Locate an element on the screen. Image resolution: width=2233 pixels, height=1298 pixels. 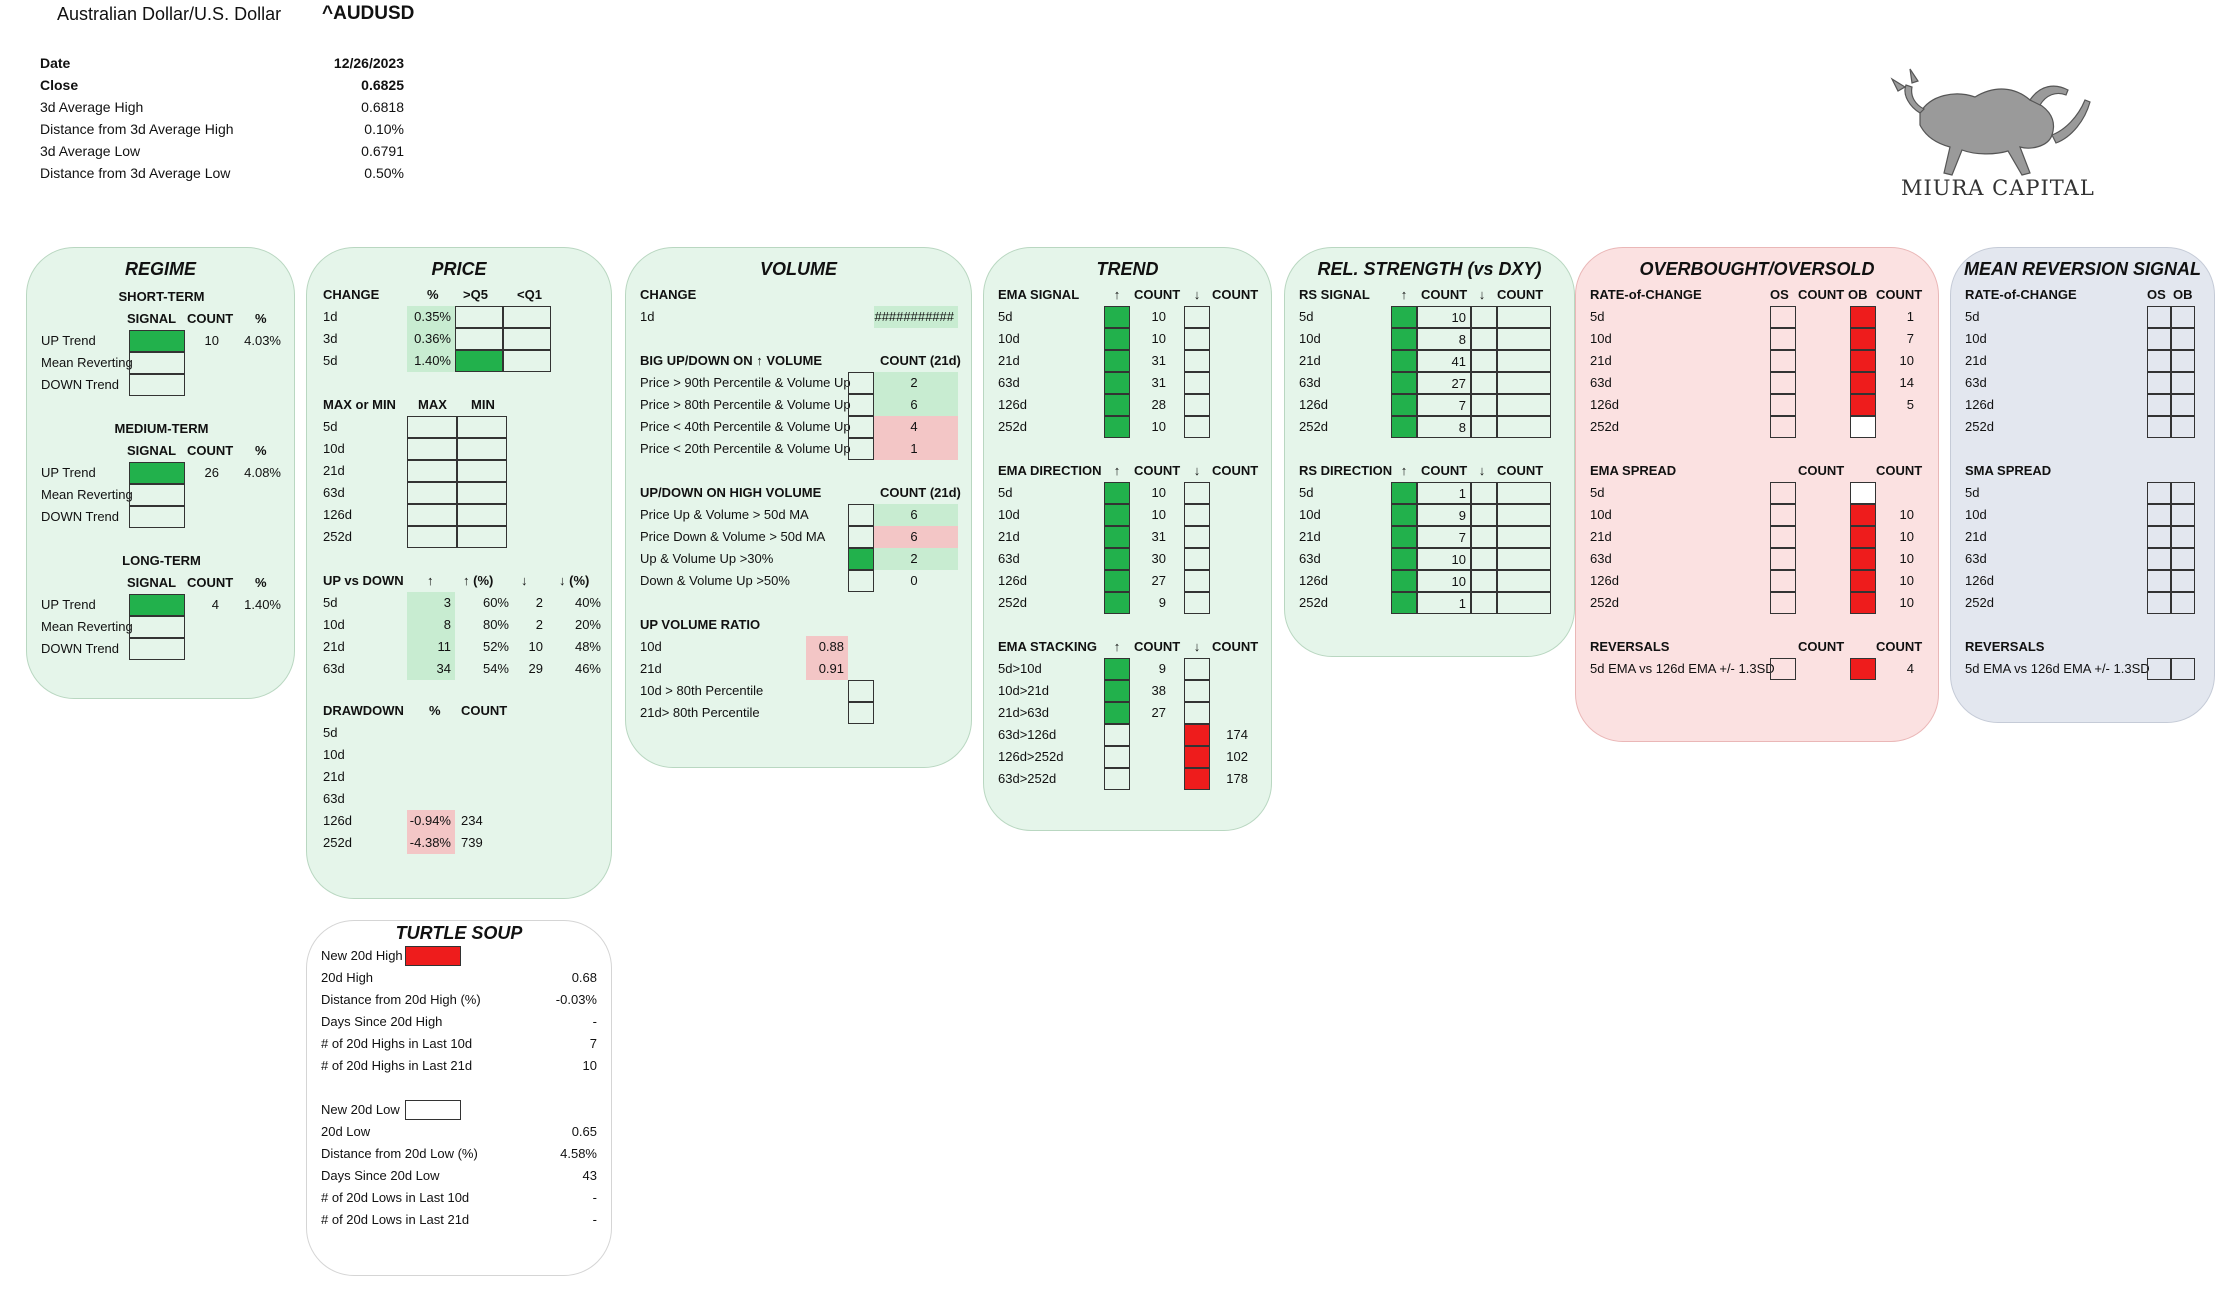
regime-count: 10 is located at coordinates (211, 340).